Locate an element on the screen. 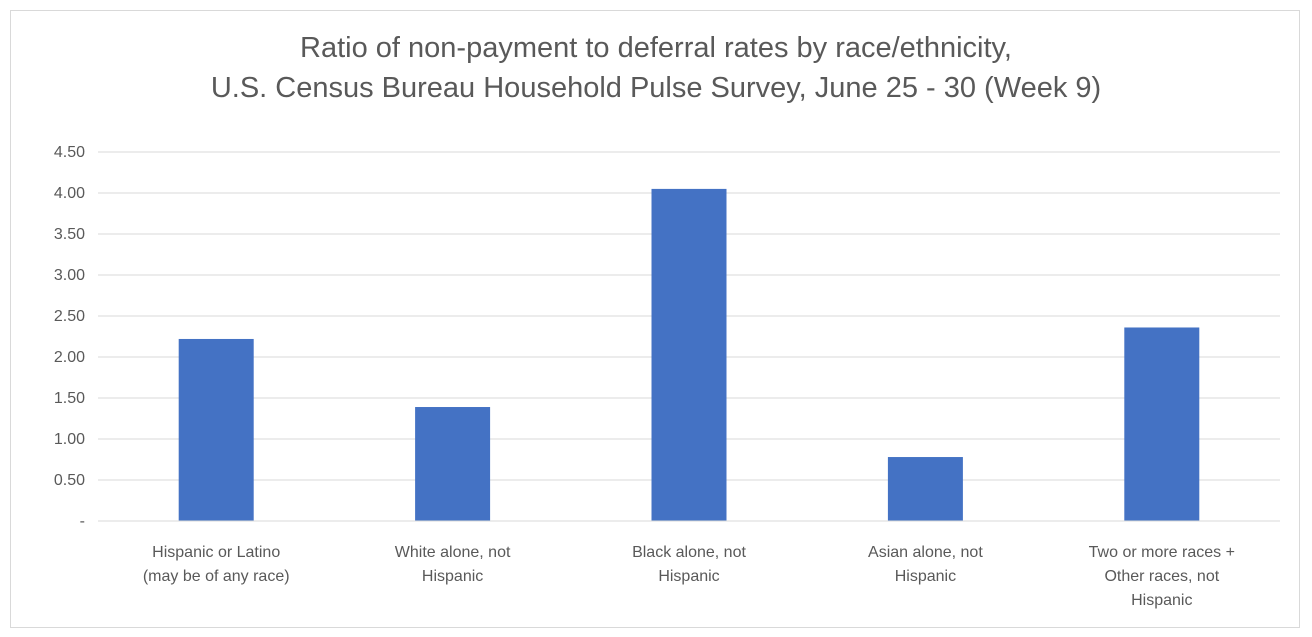 This screenshot has height=637, width=1312. y-tick-label: 4.50 is located at coordinates (69, 152).